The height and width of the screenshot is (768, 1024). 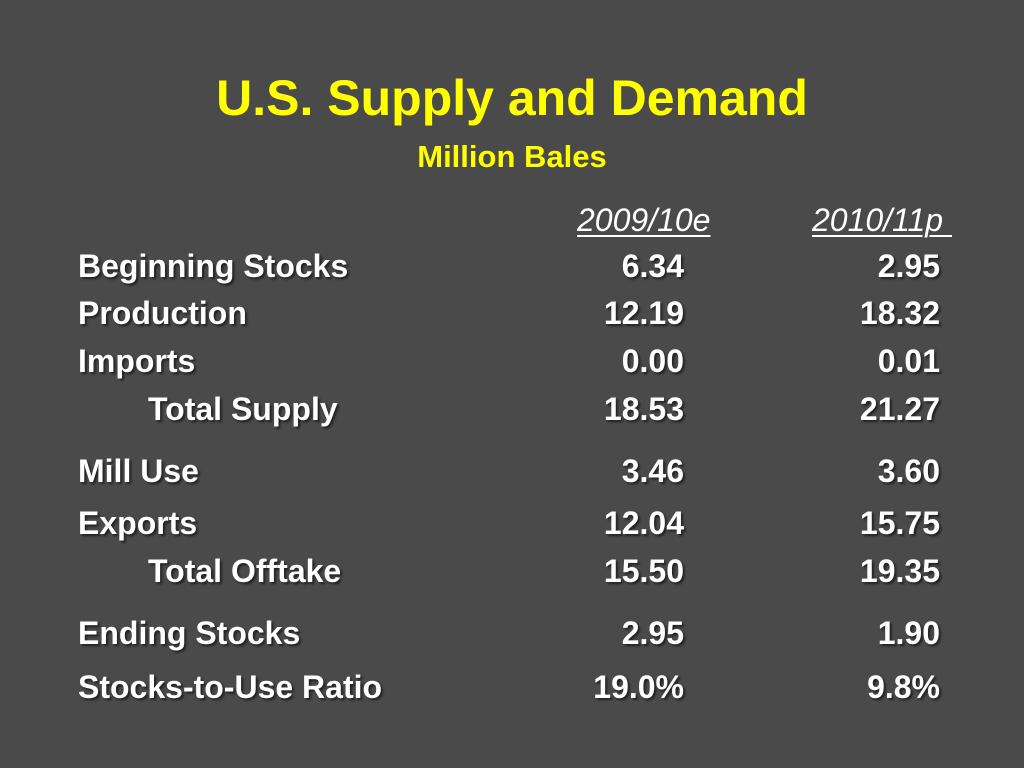 What do you see at coordinates (638, 687) in the screenshot?
I see `value-2009-10: 19.0%` at bounding box center [638, 687].